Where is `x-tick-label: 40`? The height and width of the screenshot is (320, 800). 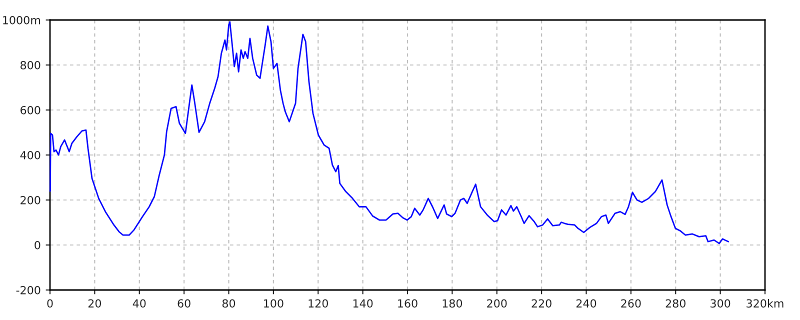
x-tick-label: 40 is located at coordinates (139, 303).